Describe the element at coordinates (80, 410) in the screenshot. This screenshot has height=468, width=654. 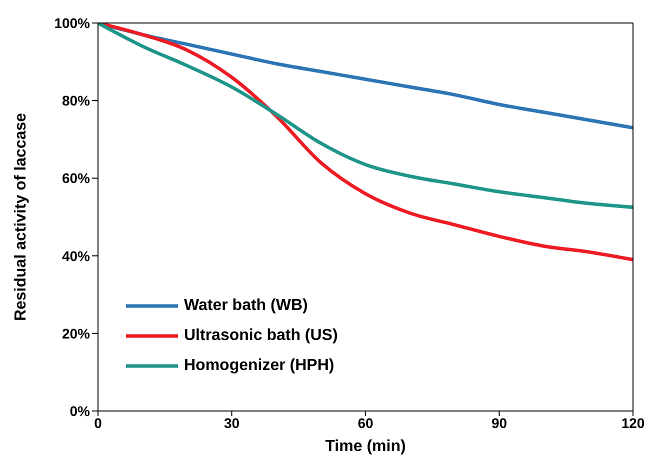
I see `y-tick-label: 0%` at that location.